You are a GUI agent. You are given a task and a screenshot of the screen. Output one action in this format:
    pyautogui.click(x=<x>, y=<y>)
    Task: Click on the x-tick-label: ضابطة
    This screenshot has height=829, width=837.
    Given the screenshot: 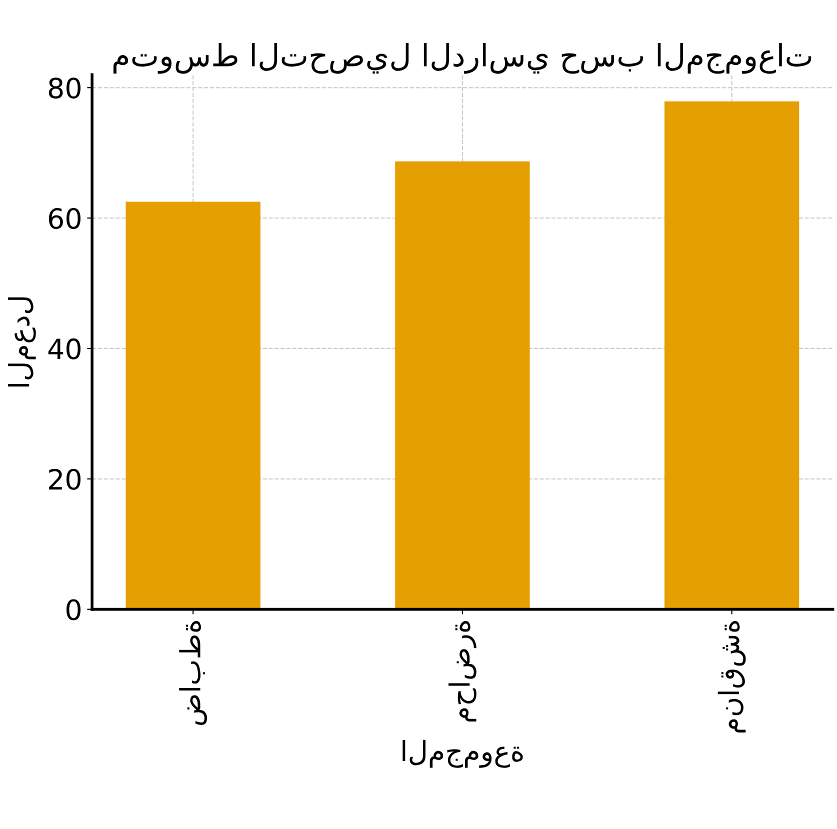 What is the action you would take?
    pyautogui.click(x=193, y=673)
    